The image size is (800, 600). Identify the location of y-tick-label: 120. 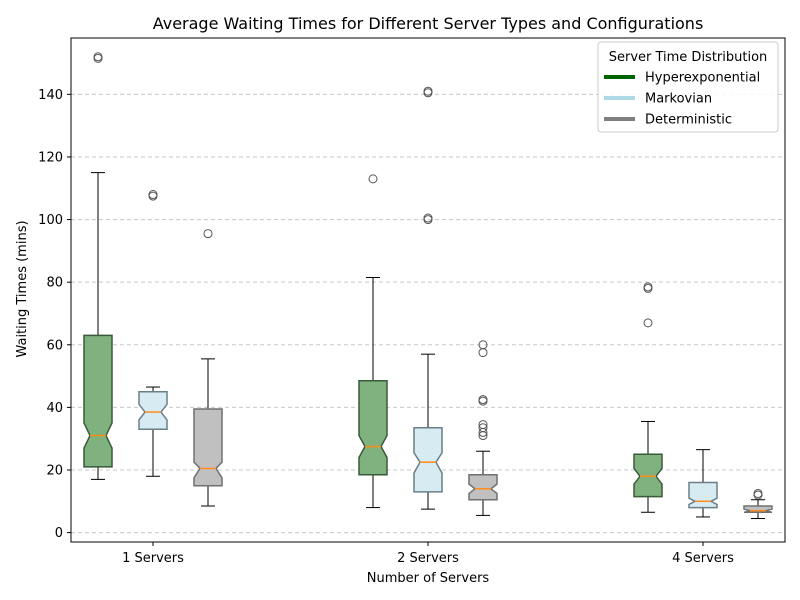
(50, 157).